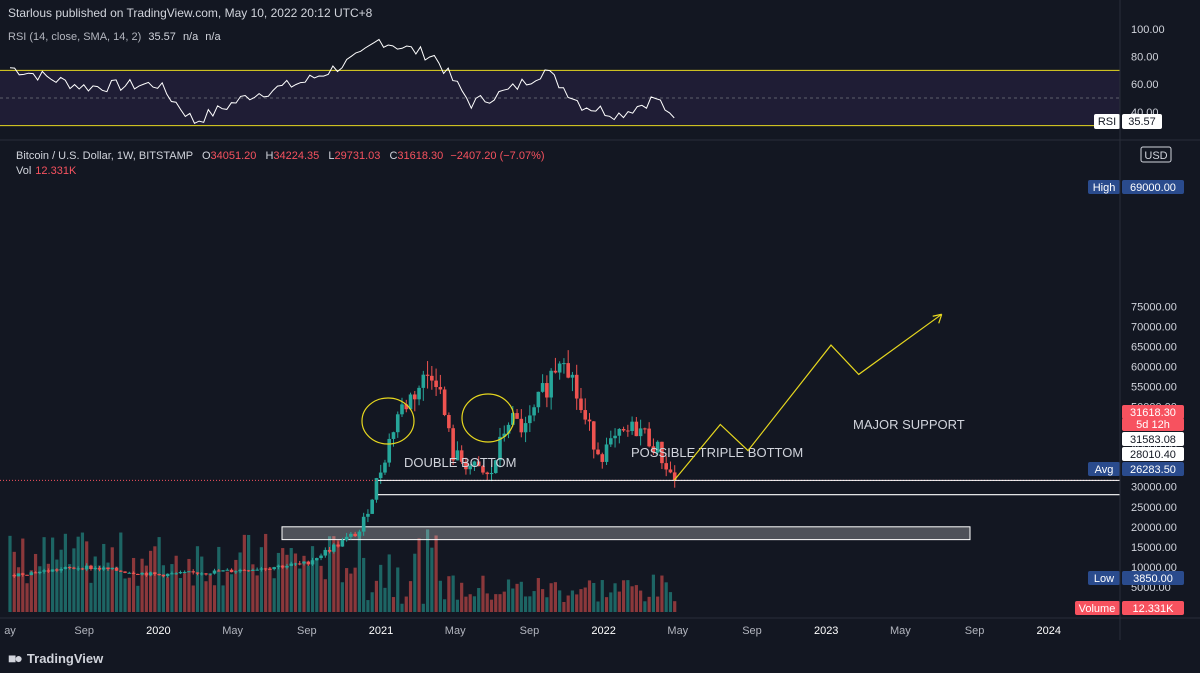  What do you see at coordinates (1154, 508) in the screenshot?
I see `price-axis-tick: 25000.00` at bounding box center [1154, 508].